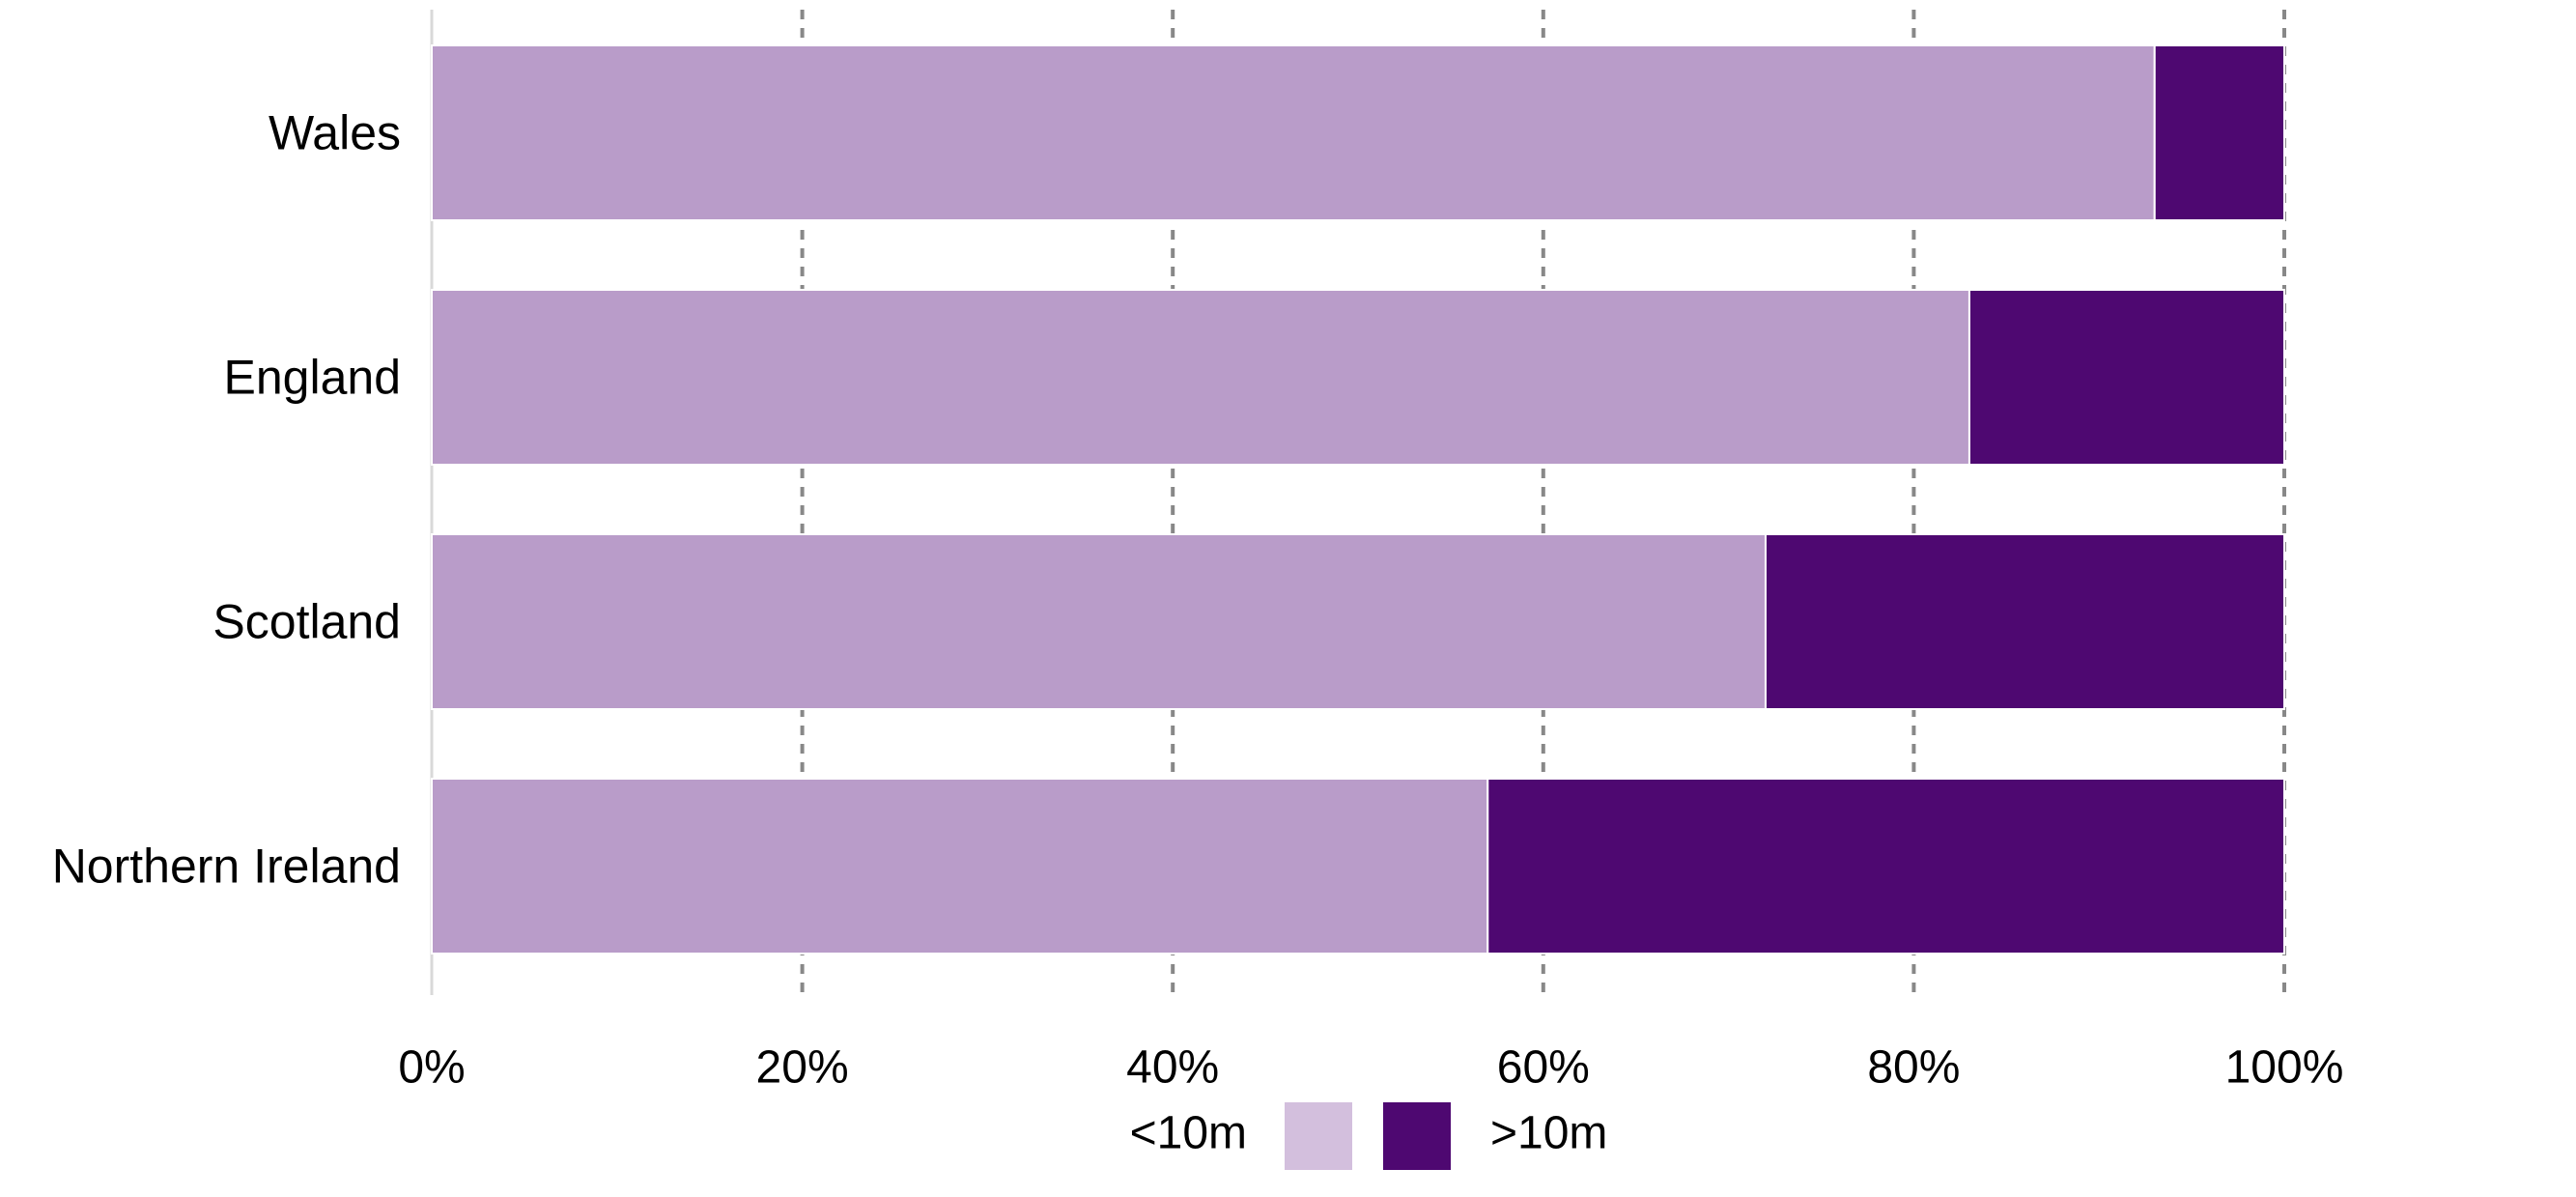  What do you see at coordinates (1417, 1136) in the screenshot?
I see `legend-swatch-over-10m` at bounding box center [1417, 1136].